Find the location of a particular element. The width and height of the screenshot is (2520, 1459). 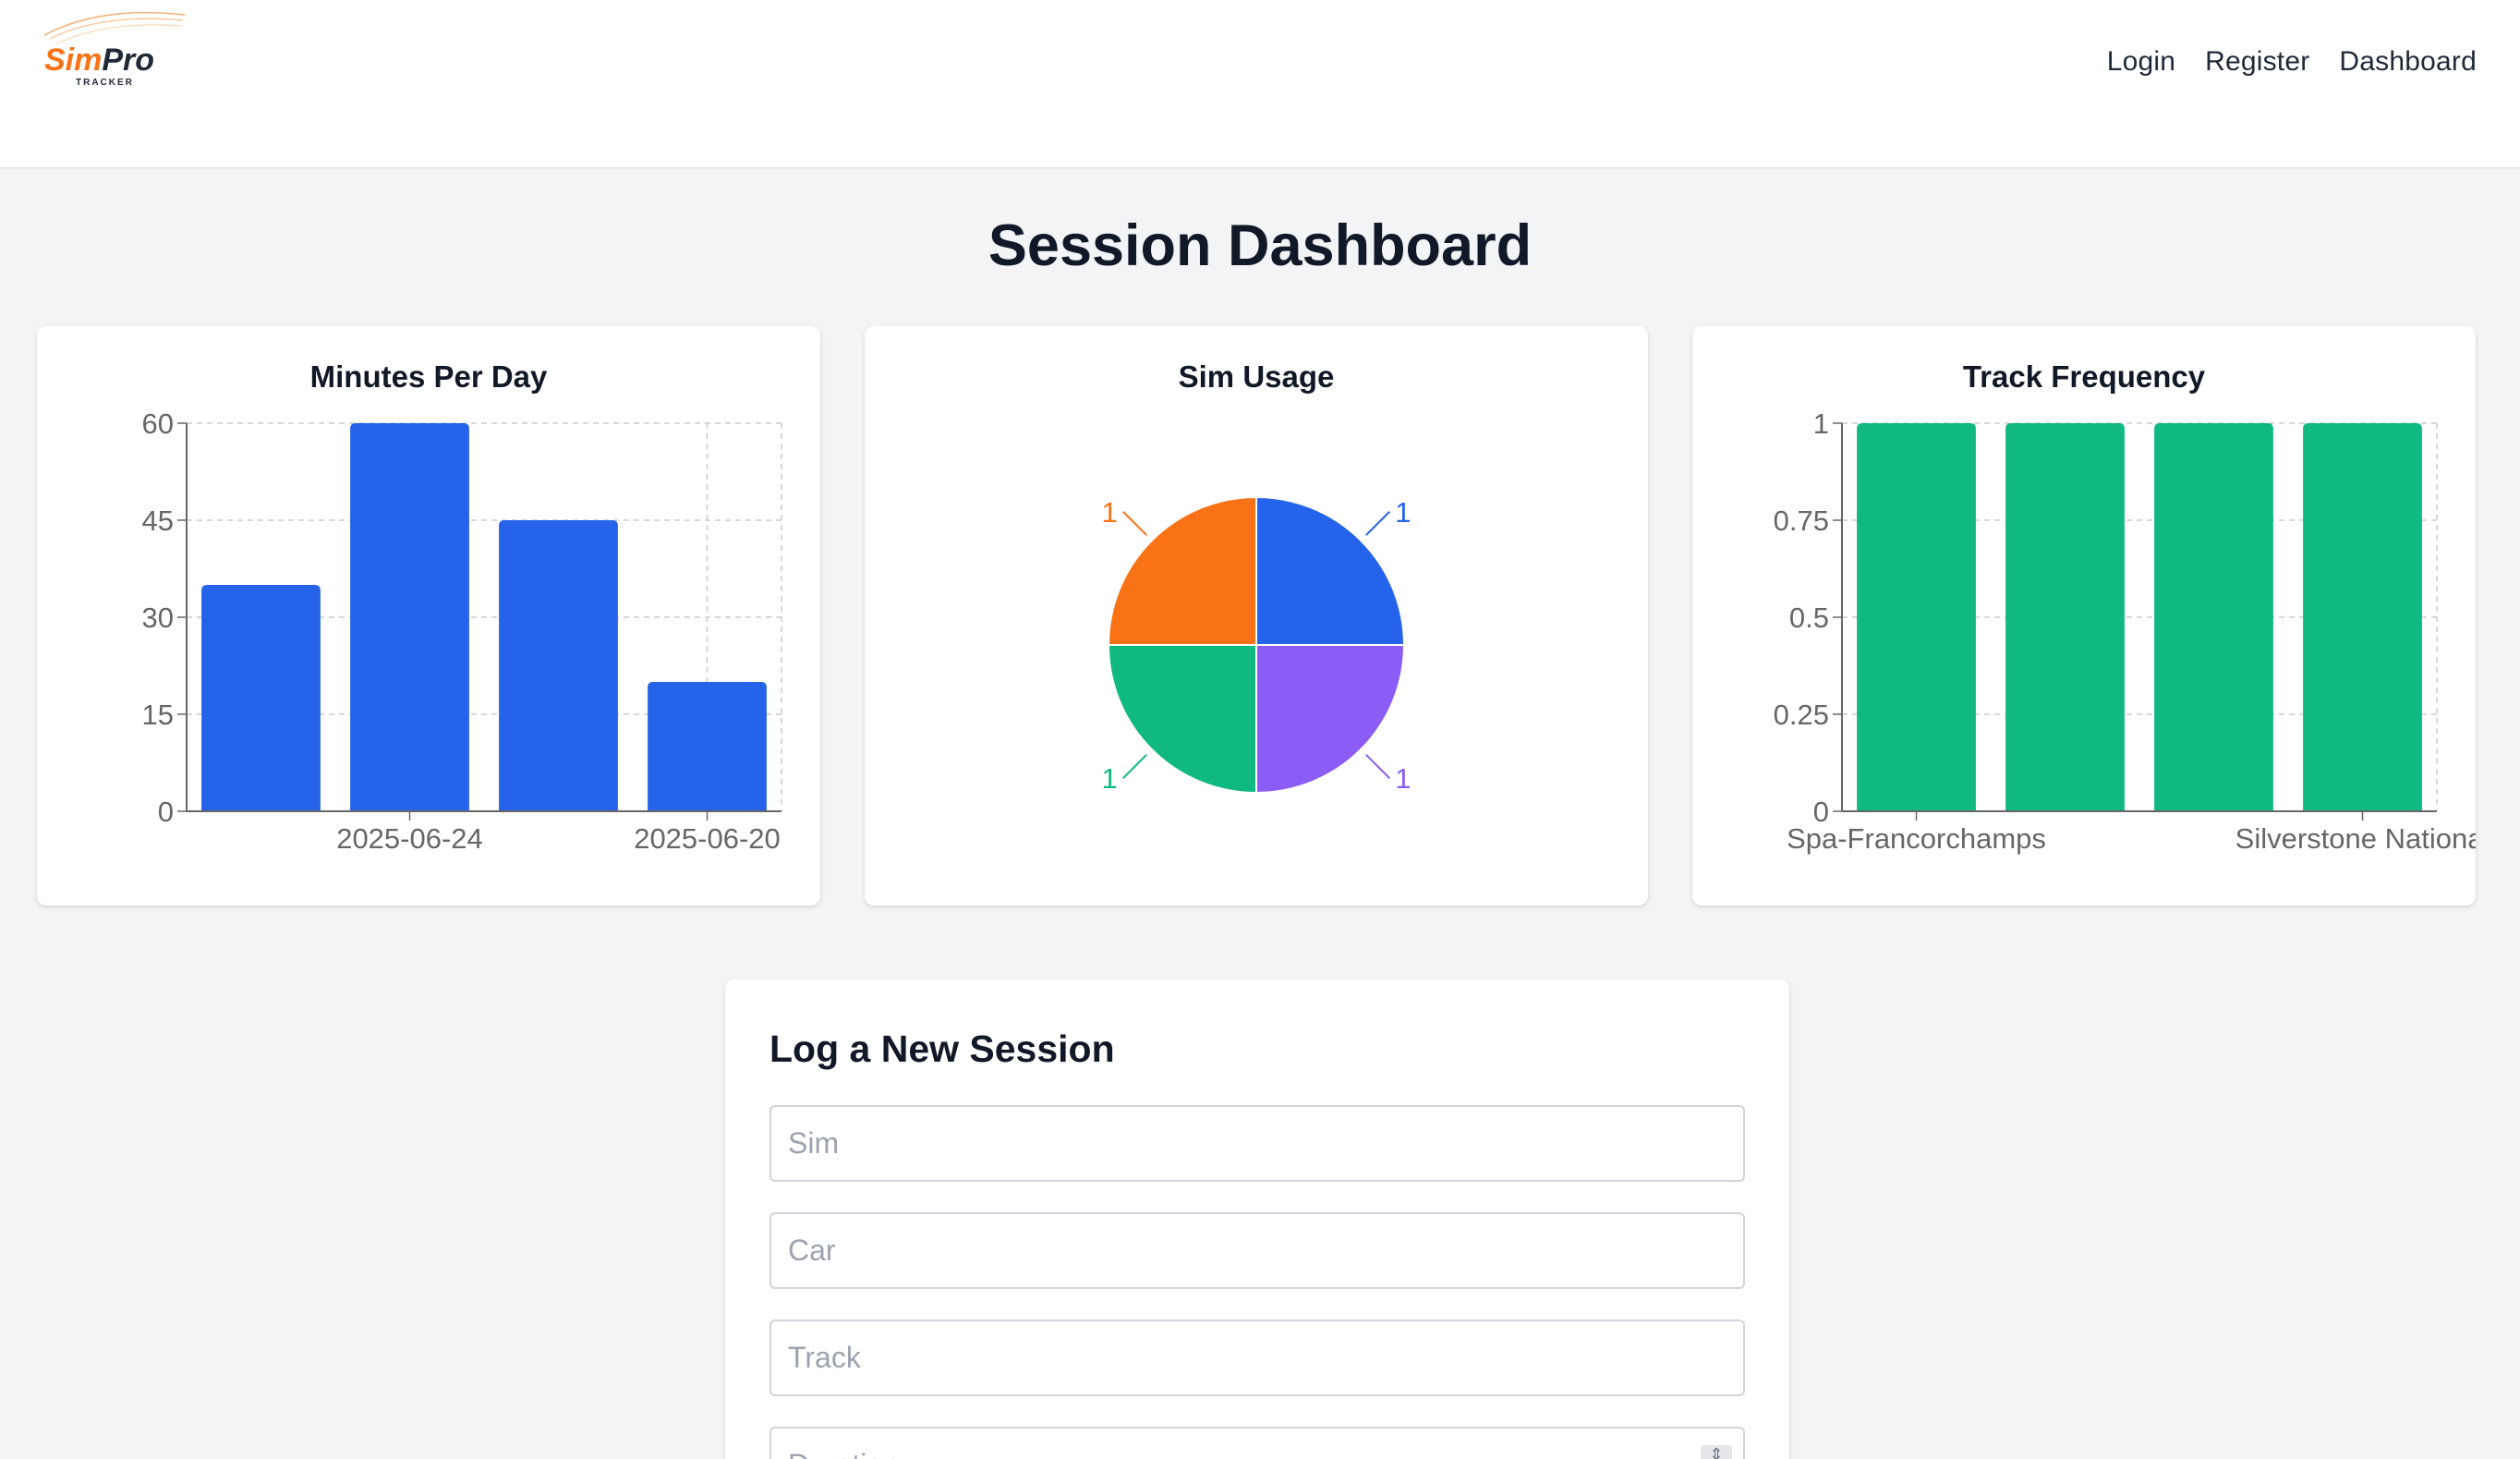

y-tick-label: 15 is located at coordinates (158, 715).